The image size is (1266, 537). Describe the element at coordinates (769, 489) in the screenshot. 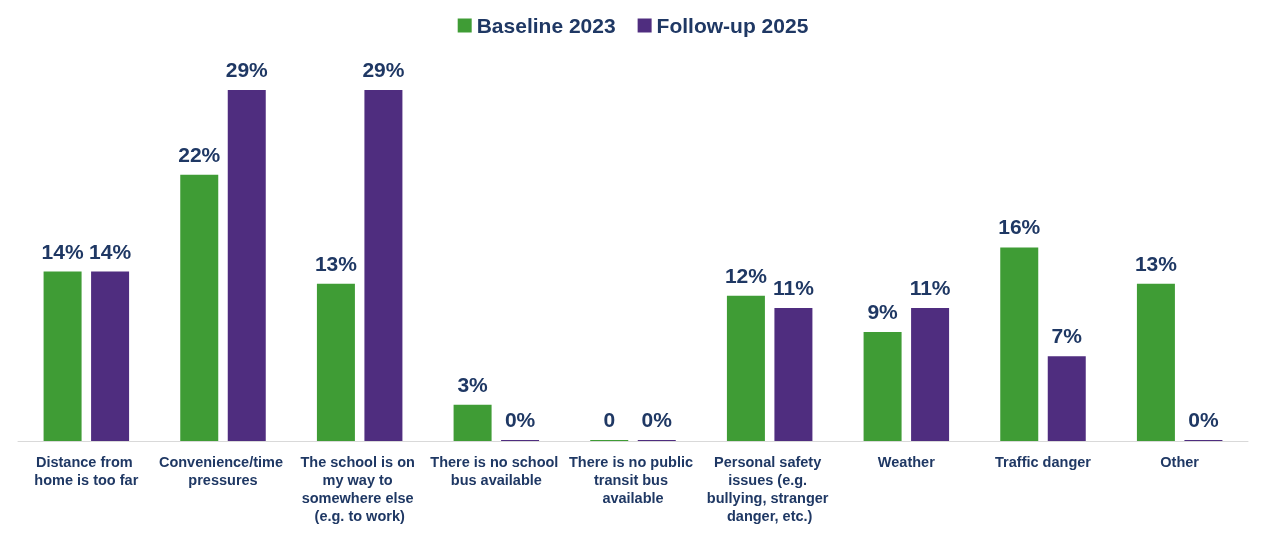

I see `x-tick-label: Personal safety issues (e.g. bullying, stranger danger, etc.)` at that location.